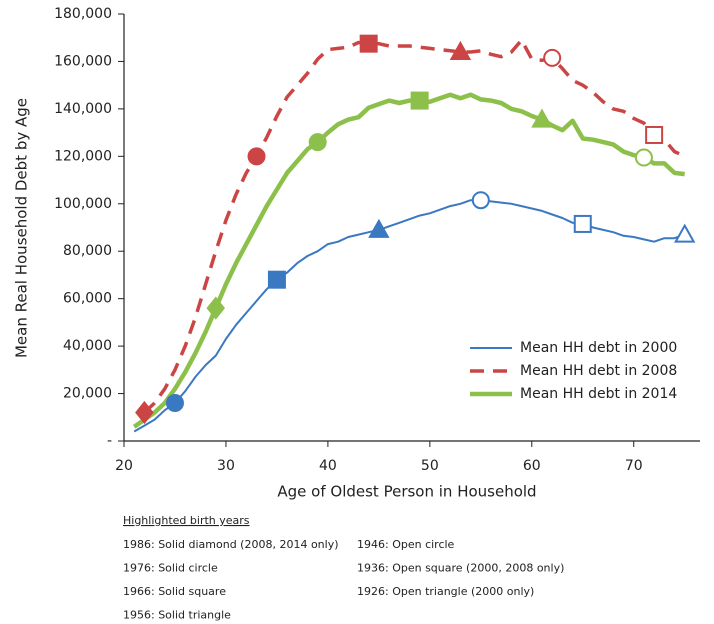  What do you see at coordinates (460, 568) in the screenshot?
I see `note-item: 1936: Open square (2000, 2008 only)` at bounding box center [460, 568].